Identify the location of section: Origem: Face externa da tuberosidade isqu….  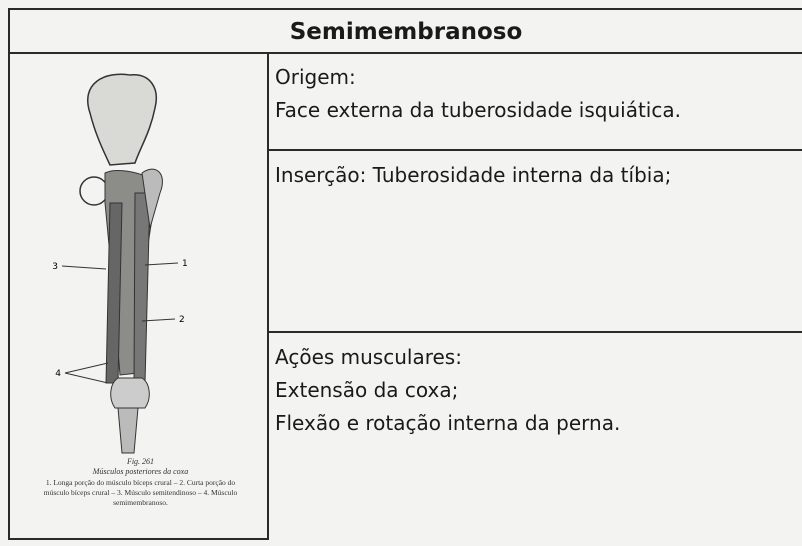
(535, 102).